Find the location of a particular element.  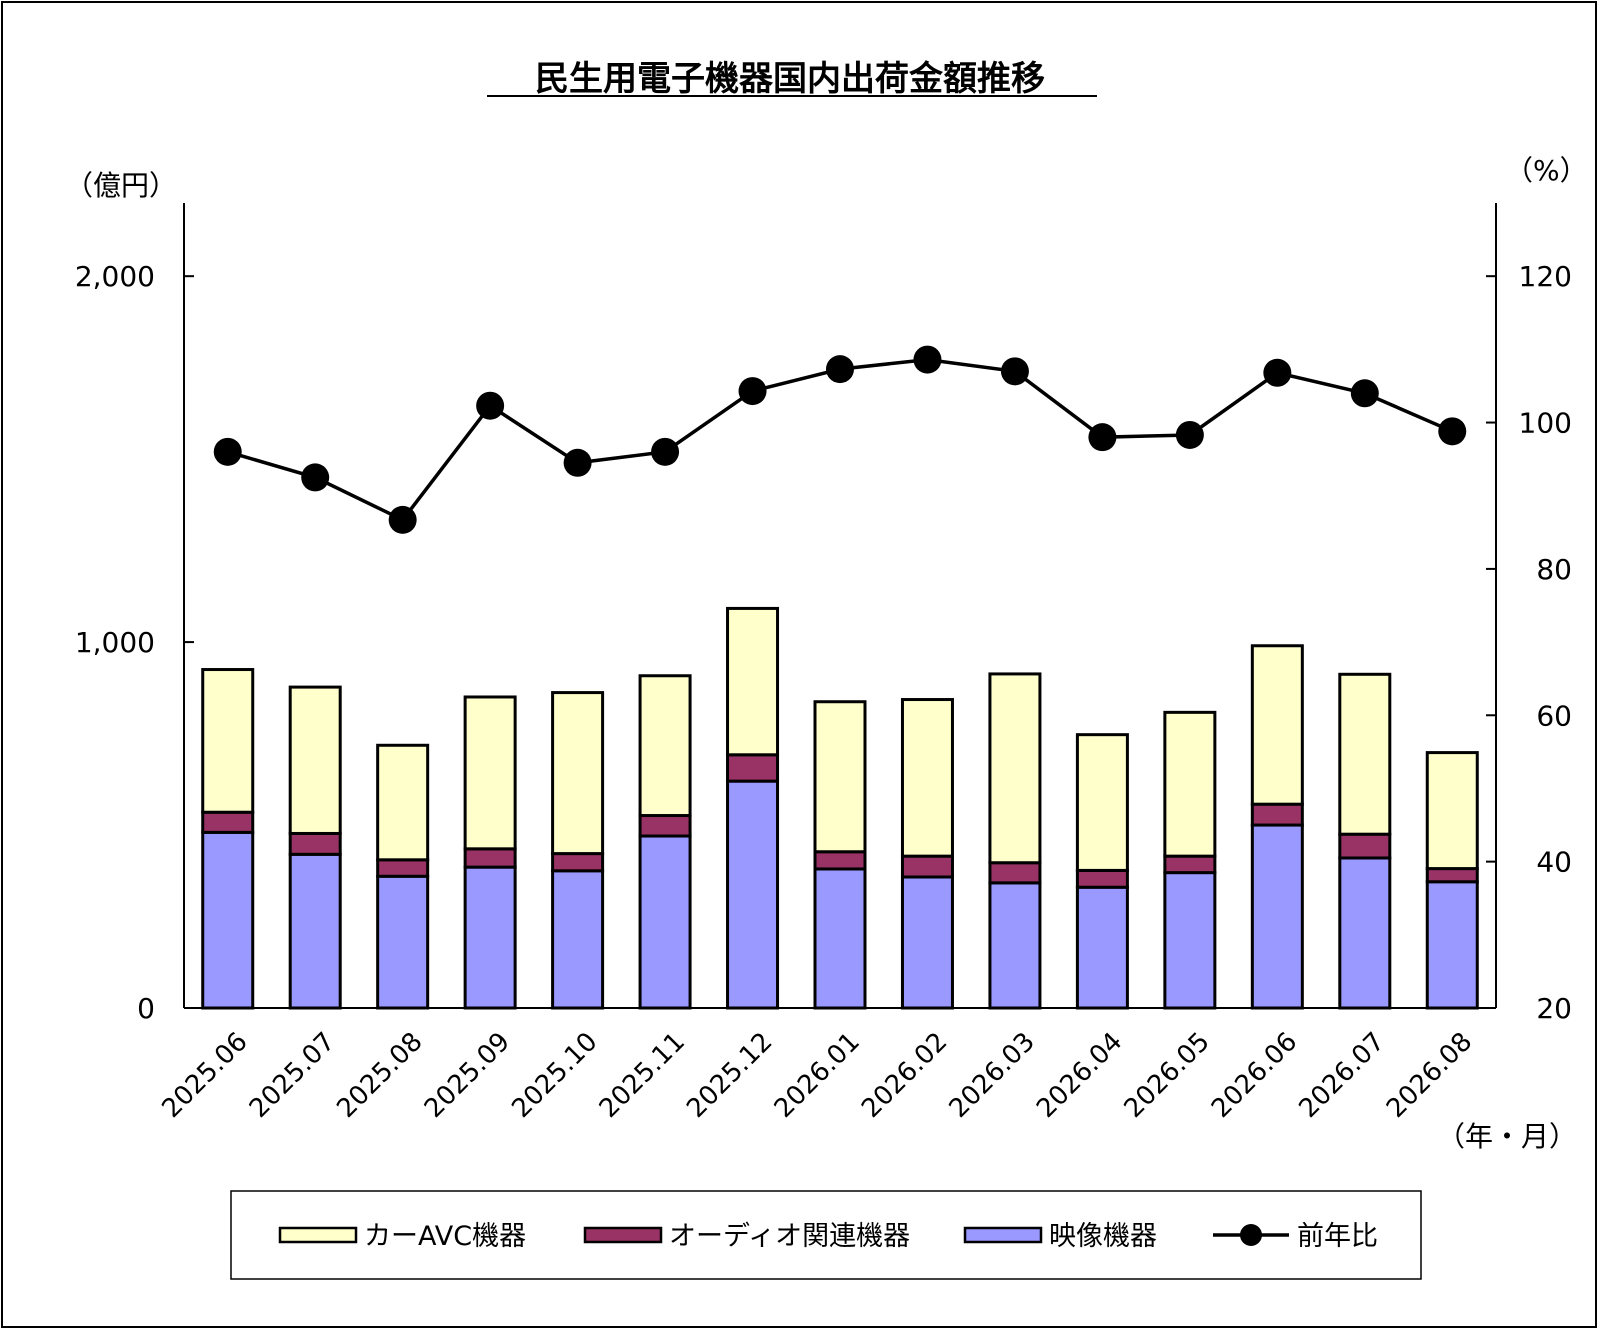

x-tick-label: 2026.08 is located at coordinates (1429, 1075).